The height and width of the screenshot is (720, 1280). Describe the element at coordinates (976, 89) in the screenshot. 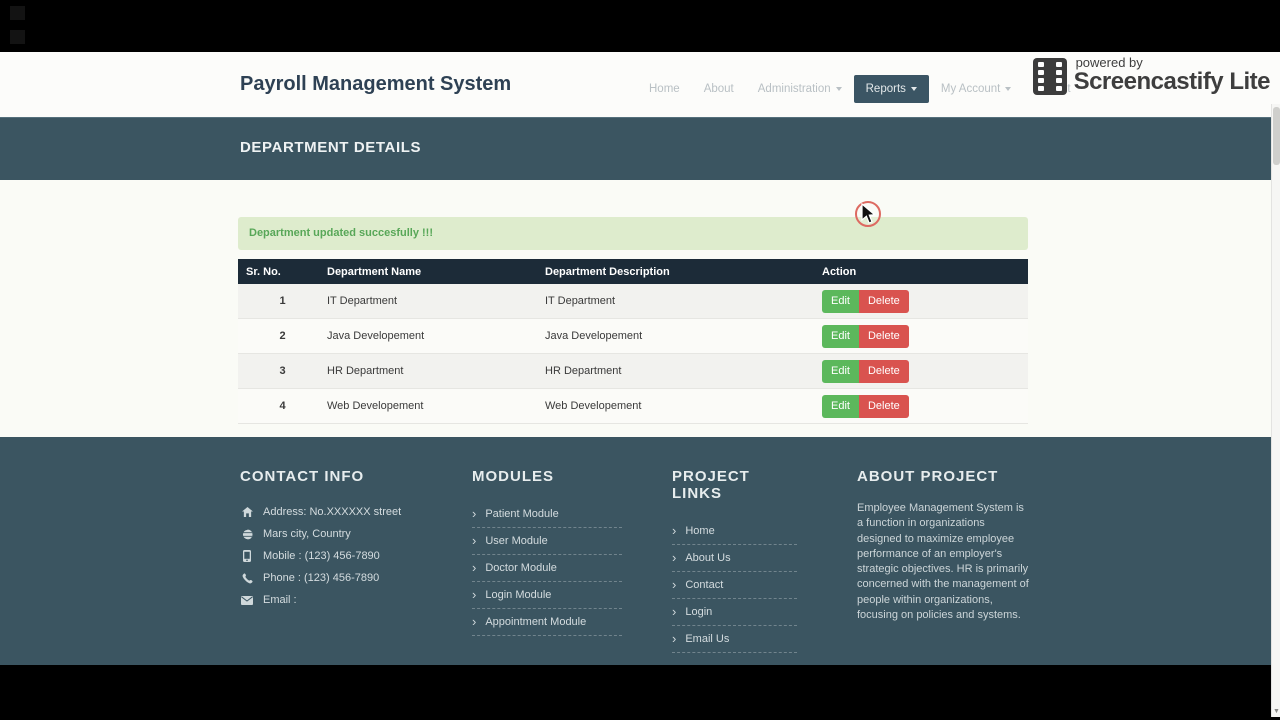

I see `nav-my-account: My Account` at that location.